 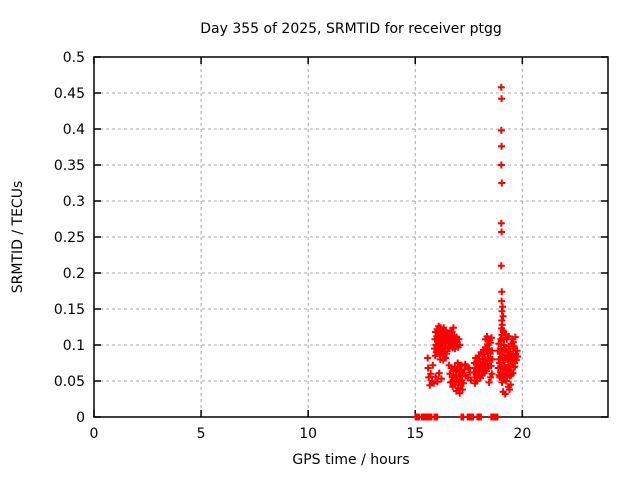 I want to click on y-tick-label: 0.1, so click(x=74, y=346).